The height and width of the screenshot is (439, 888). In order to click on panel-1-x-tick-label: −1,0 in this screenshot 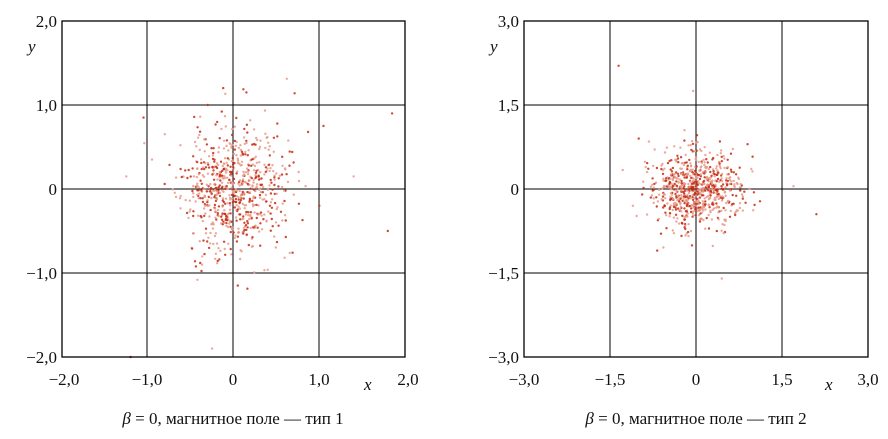, I will do `click(147, 379)`.